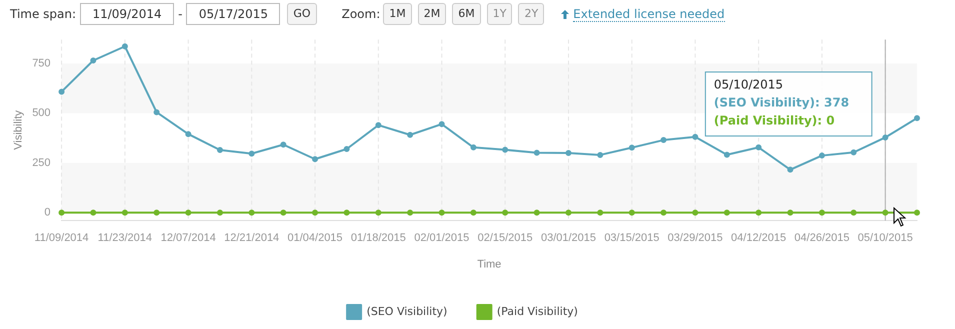 This screenshot has height=329, width=955. Describe the element at coordinates (41, 113) in the screenshot. I see `y-tick-label: 500` at that location.